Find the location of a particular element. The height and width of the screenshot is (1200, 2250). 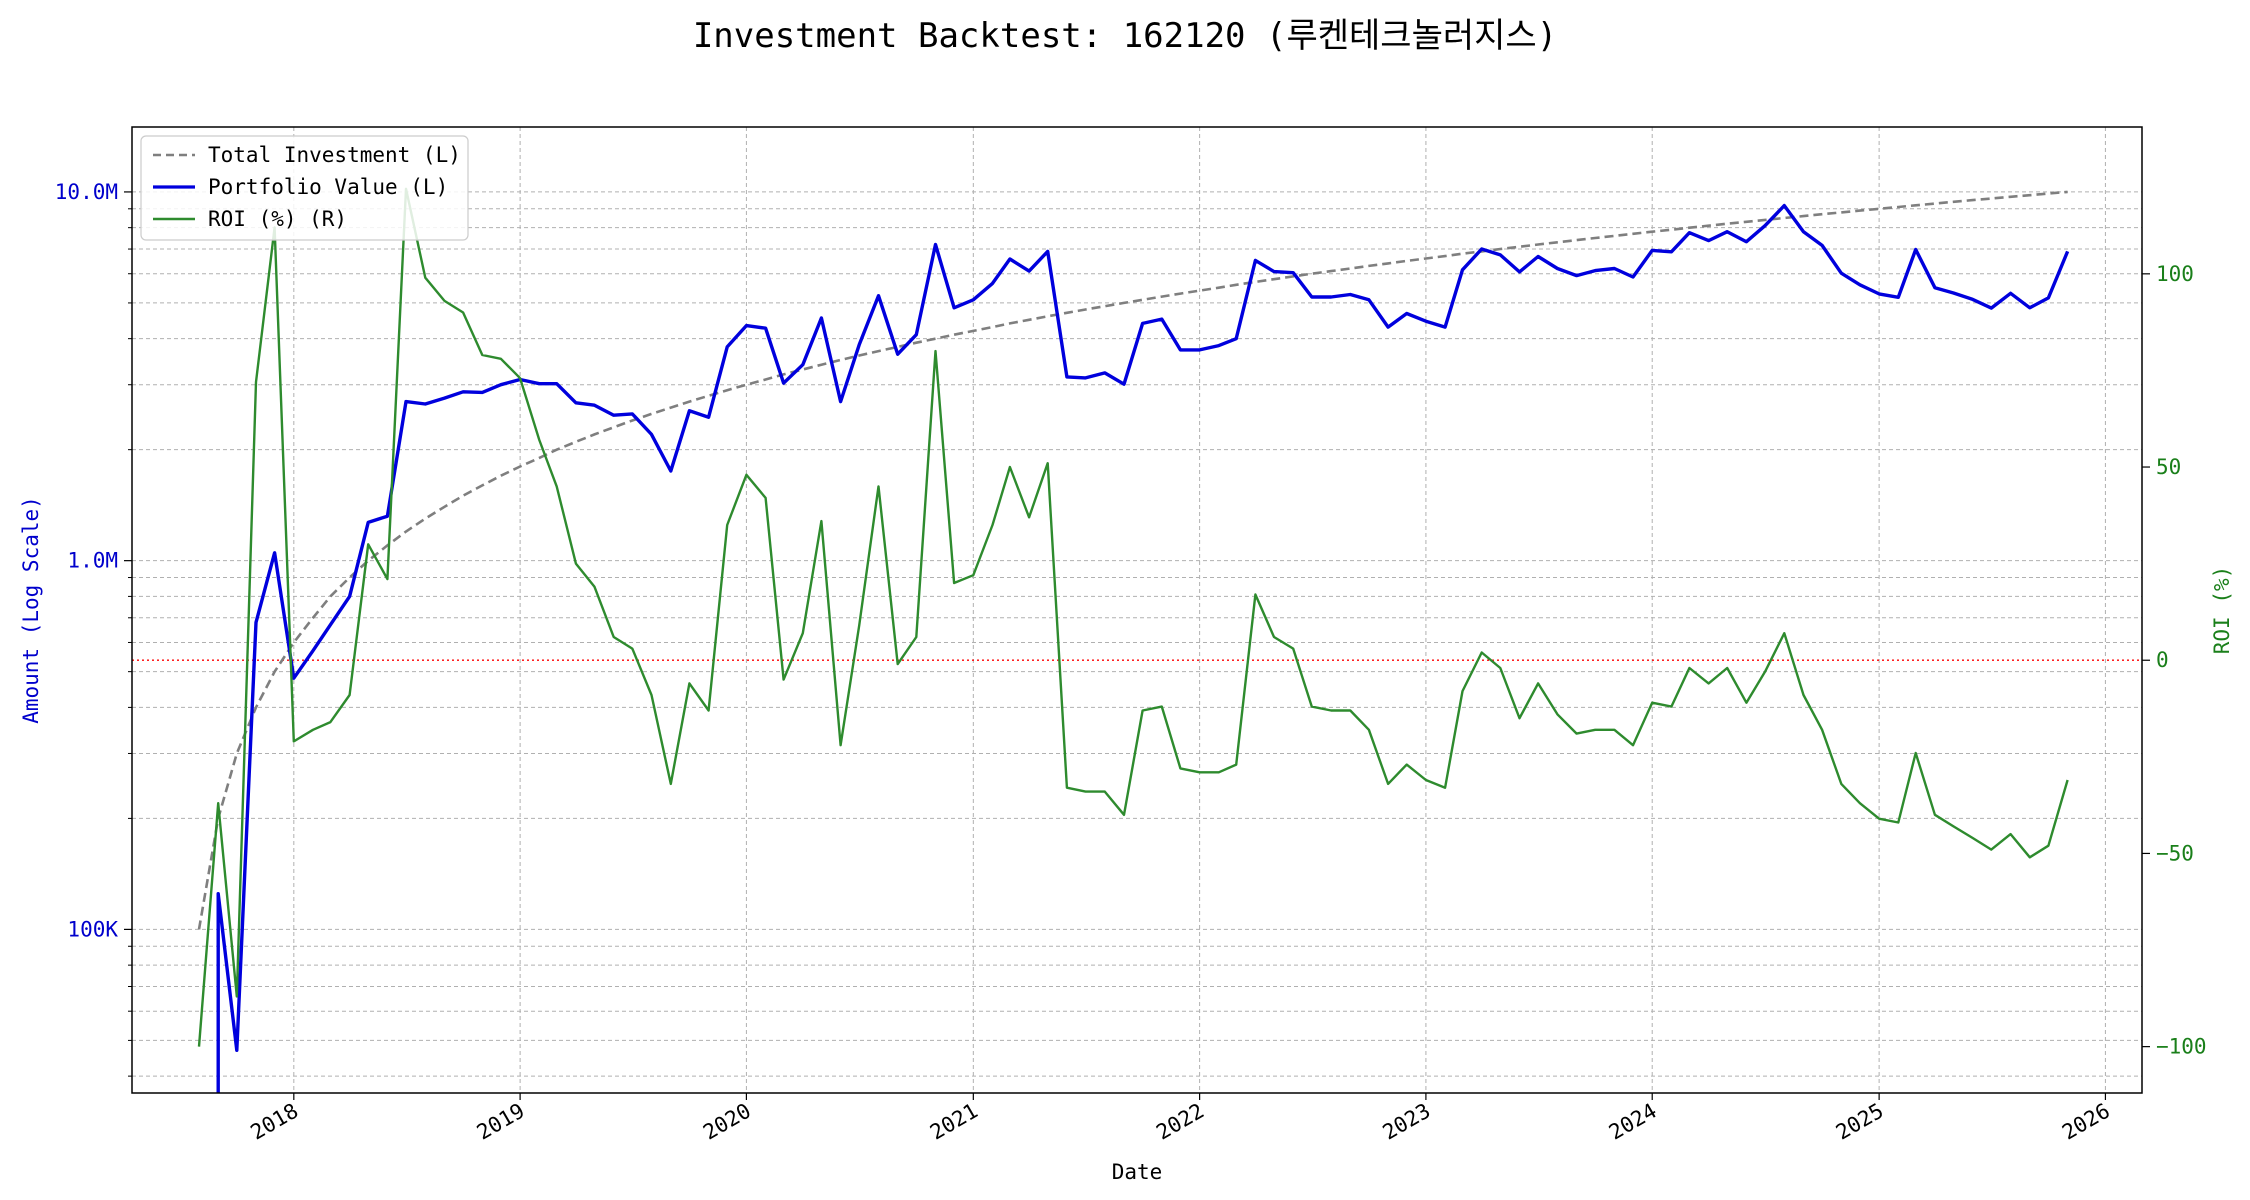

y-right-tick-label: 0 is located at coordinates (2162, 660).